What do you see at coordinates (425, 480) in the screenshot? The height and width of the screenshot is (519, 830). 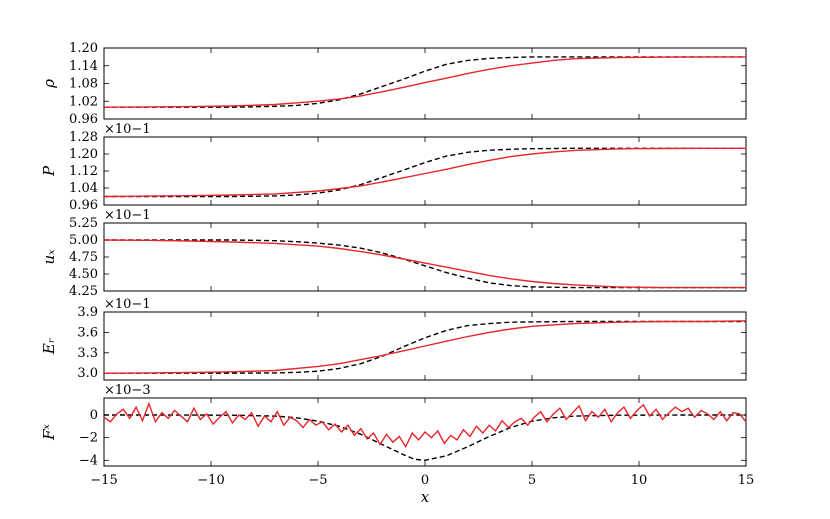 I see `x-tick-label: 0` at bounding box center [425, 480].